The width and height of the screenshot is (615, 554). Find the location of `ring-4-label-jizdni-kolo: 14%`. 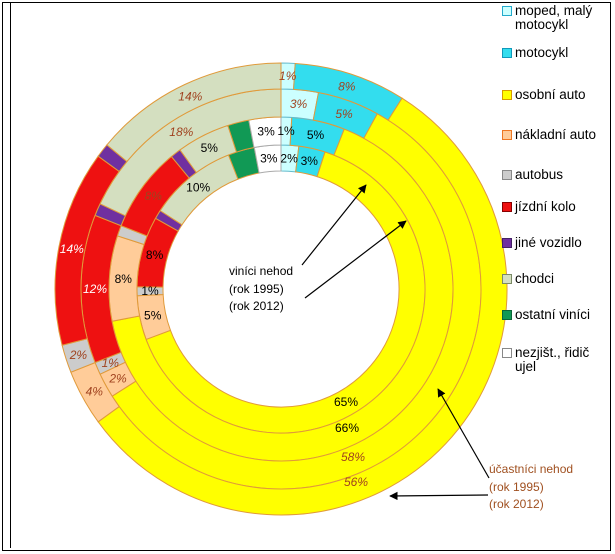

ring-4-label-jizdni-kolo: 14% is located at coordinates (72, 249).